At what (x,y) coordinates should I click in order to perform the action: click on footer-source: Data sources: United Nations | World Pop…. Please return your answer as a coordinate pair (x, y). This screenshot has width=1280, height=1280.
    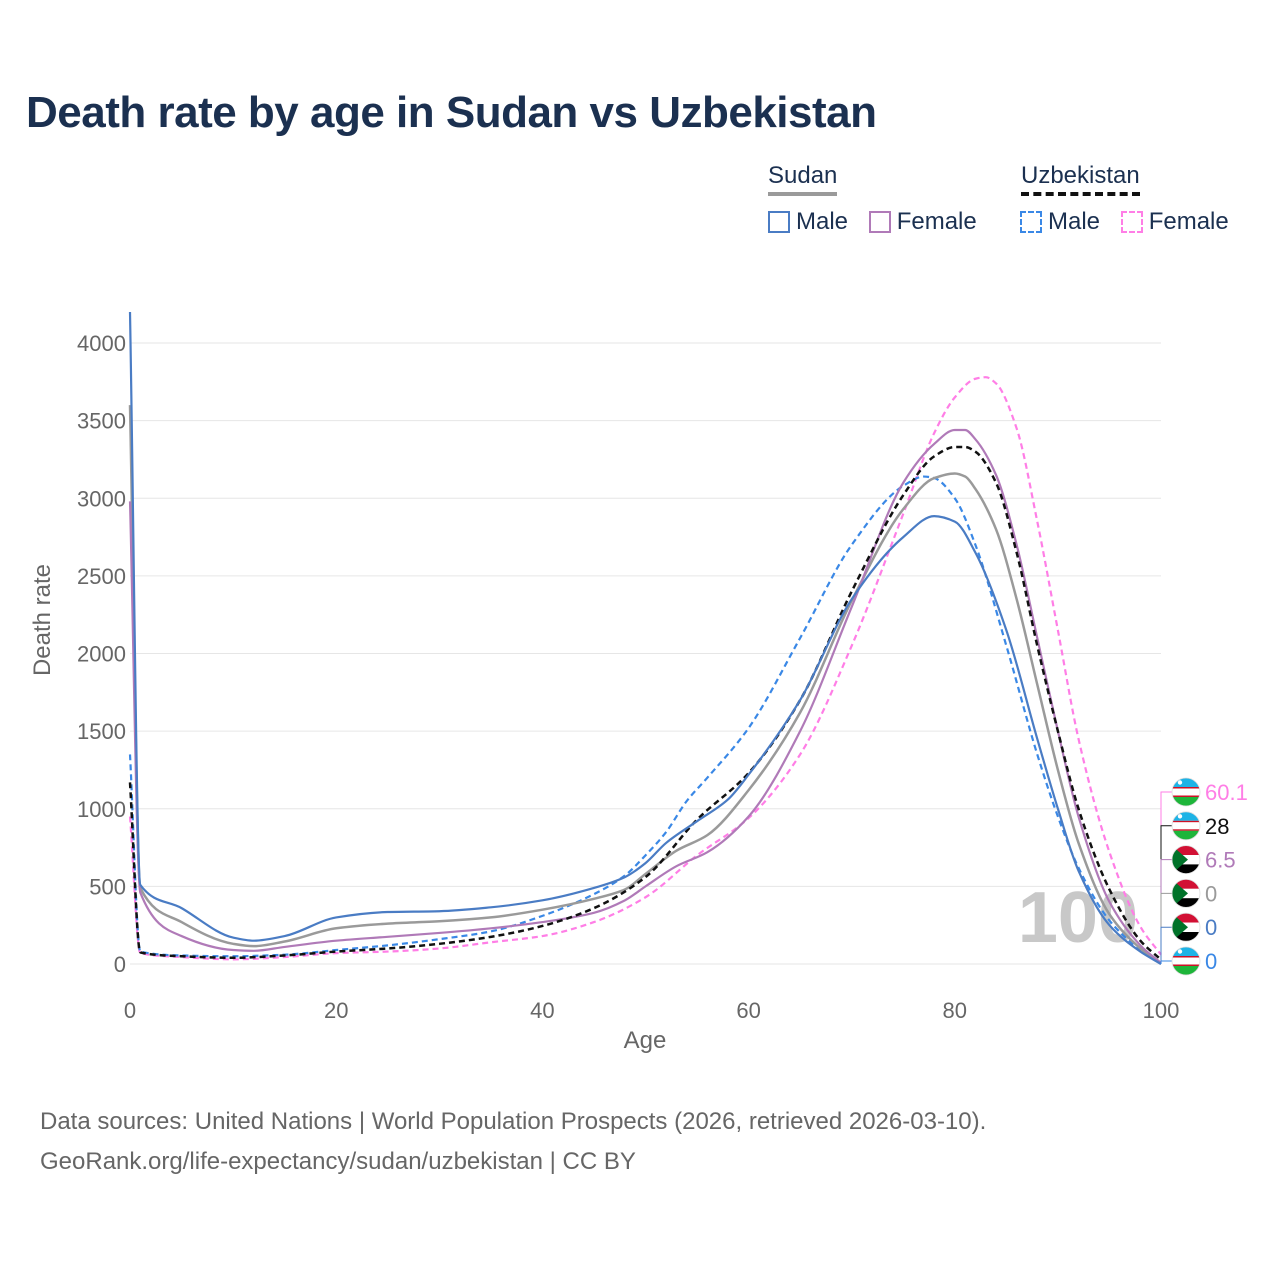
    Looking at the image, I should click on (513, 1121).